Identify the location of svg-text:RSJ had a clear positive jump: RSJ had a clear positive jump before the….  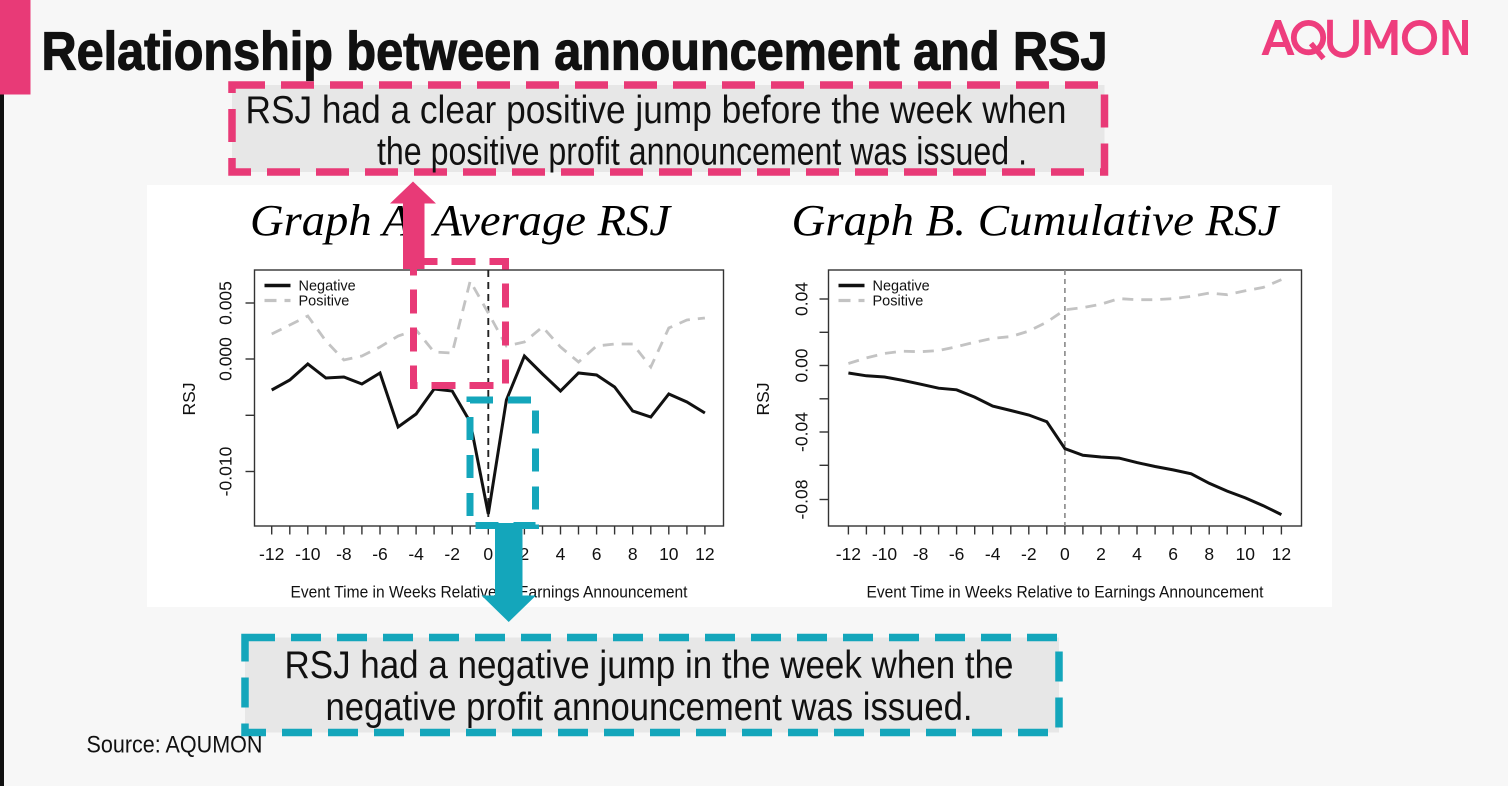
(656, 110).